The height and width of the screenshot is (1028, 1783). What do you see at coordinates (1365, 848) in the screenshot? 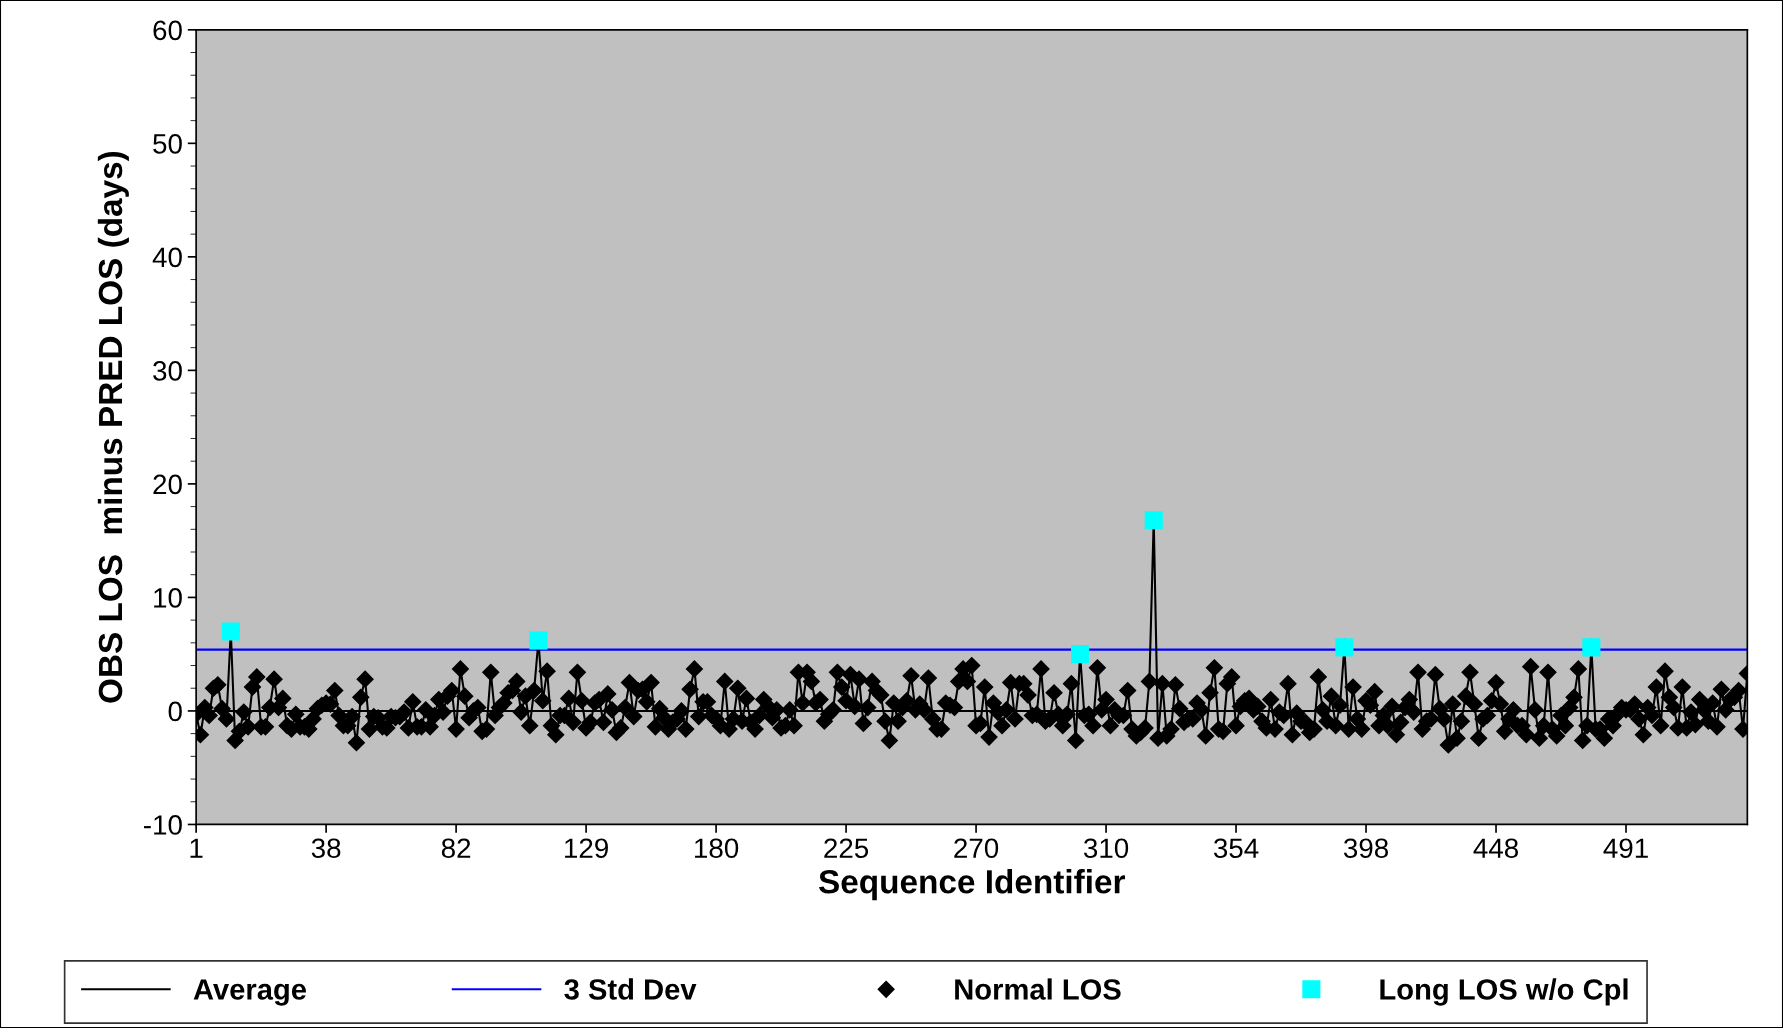
I see `x-tick-label: 398` at bounding box center [1365, 848].